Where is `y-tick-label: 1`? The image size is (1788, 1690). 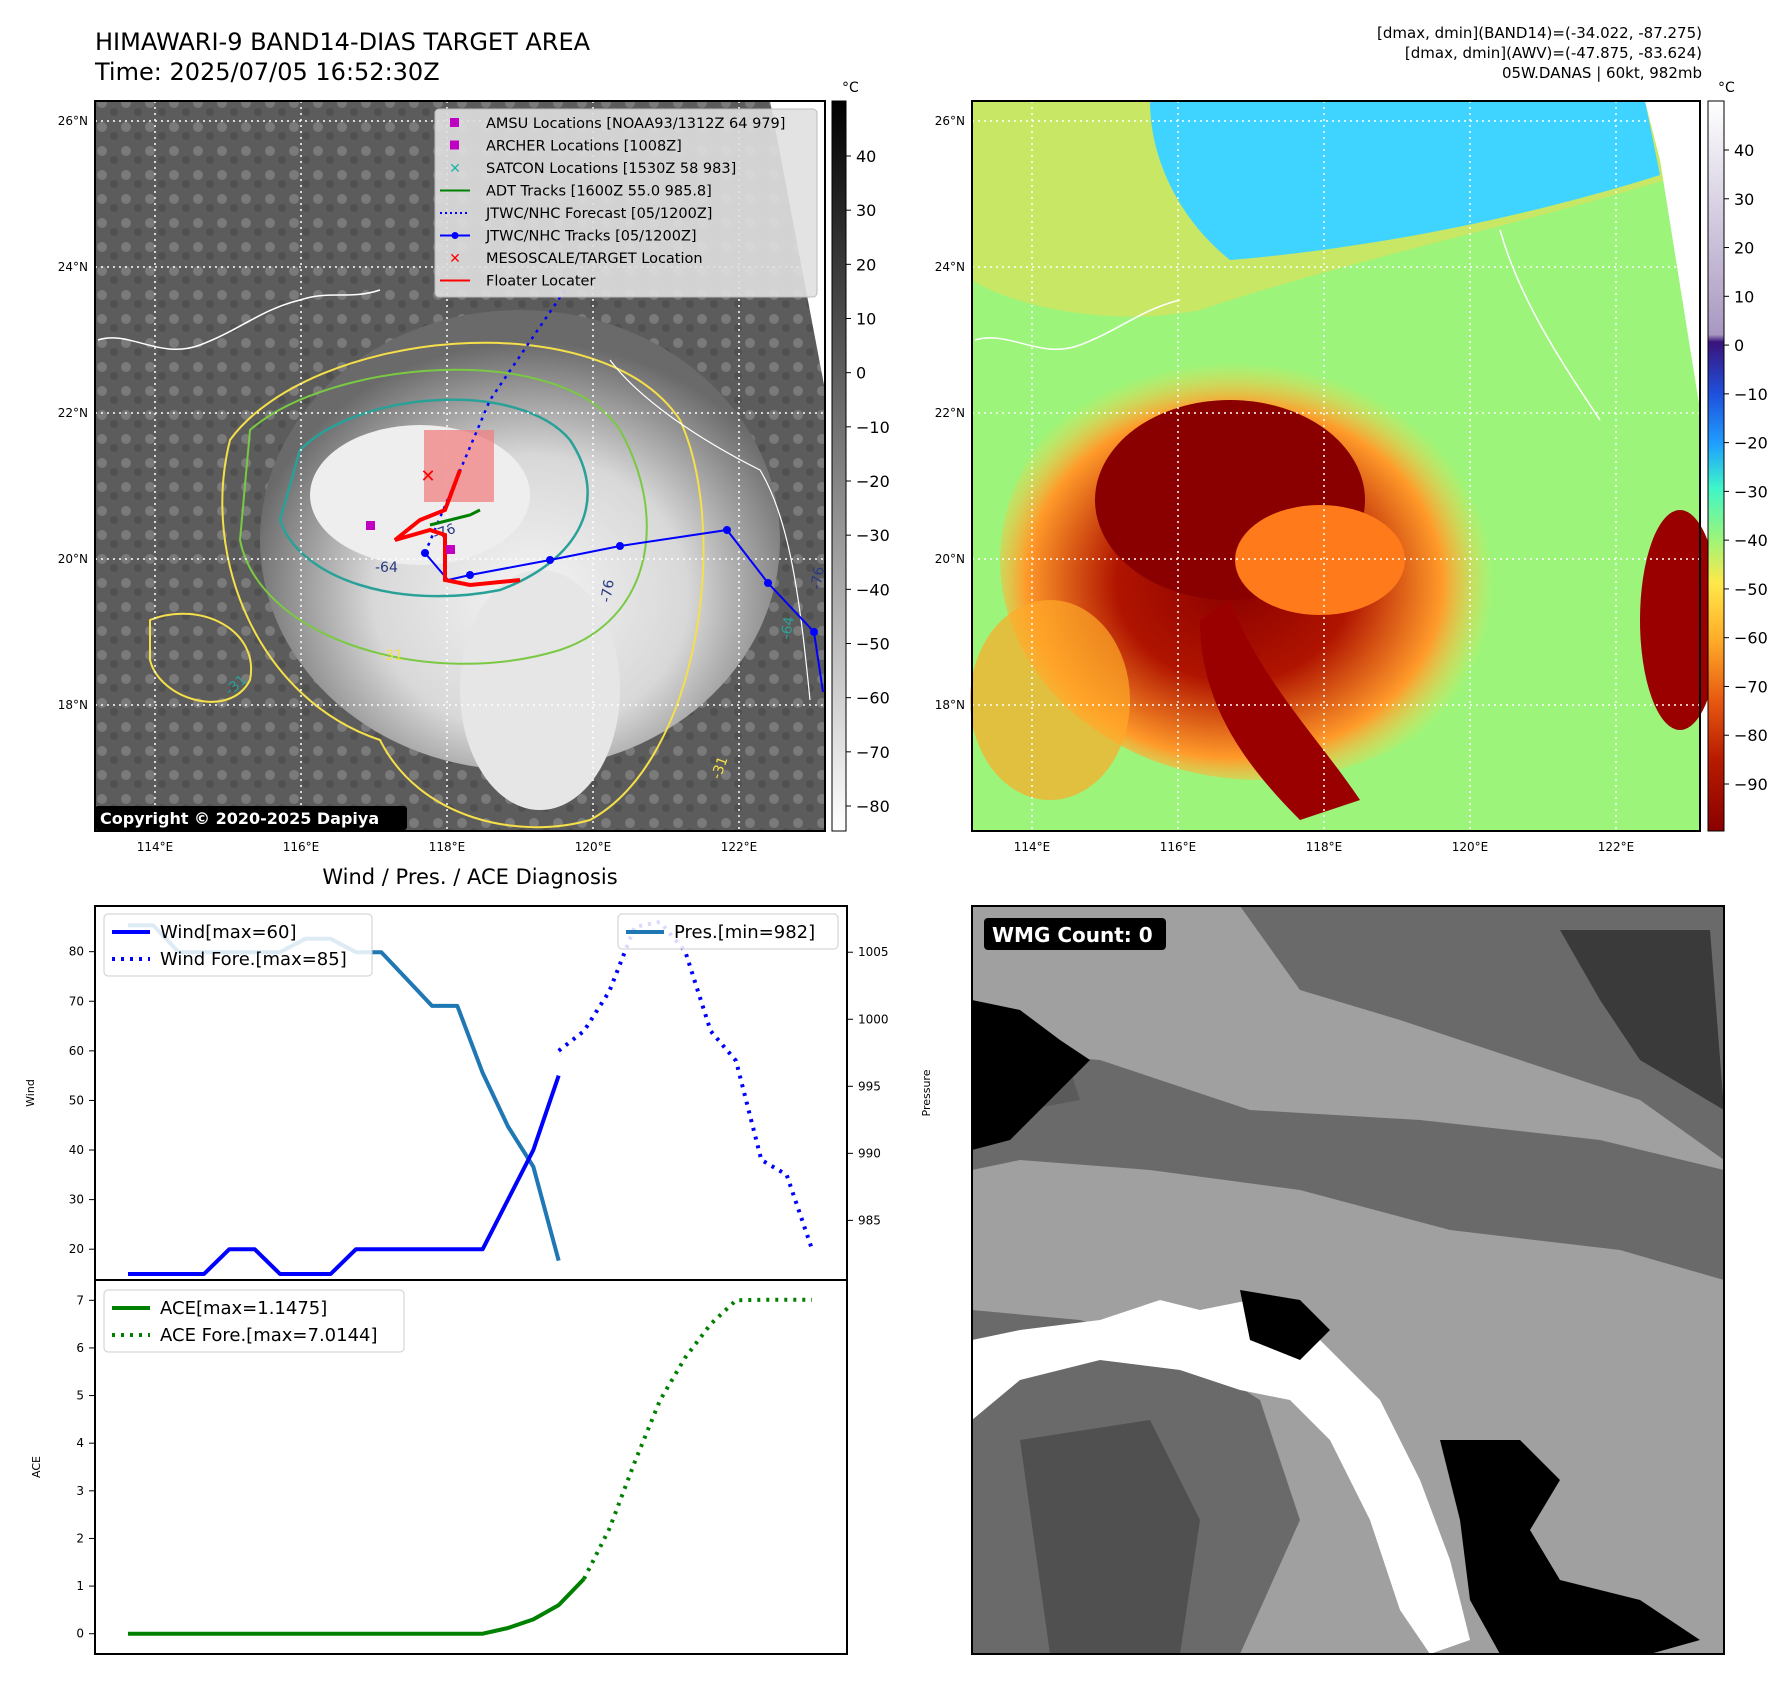
y-tick-label: 1 is located at coordinates (80, 1586).